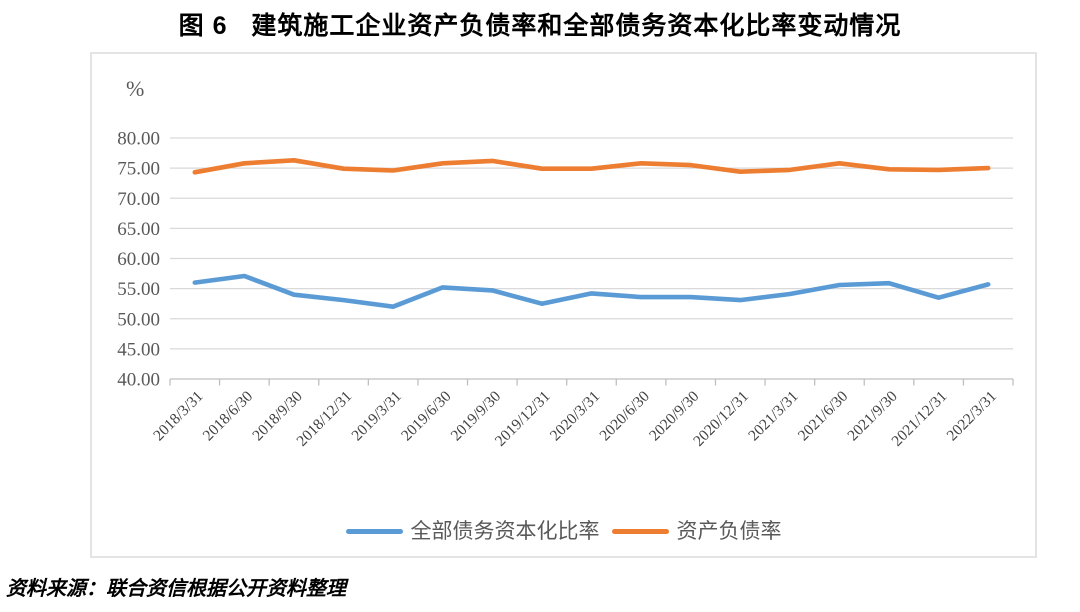  I want to click on y-axis-label: 40.00, so click(138, 380).